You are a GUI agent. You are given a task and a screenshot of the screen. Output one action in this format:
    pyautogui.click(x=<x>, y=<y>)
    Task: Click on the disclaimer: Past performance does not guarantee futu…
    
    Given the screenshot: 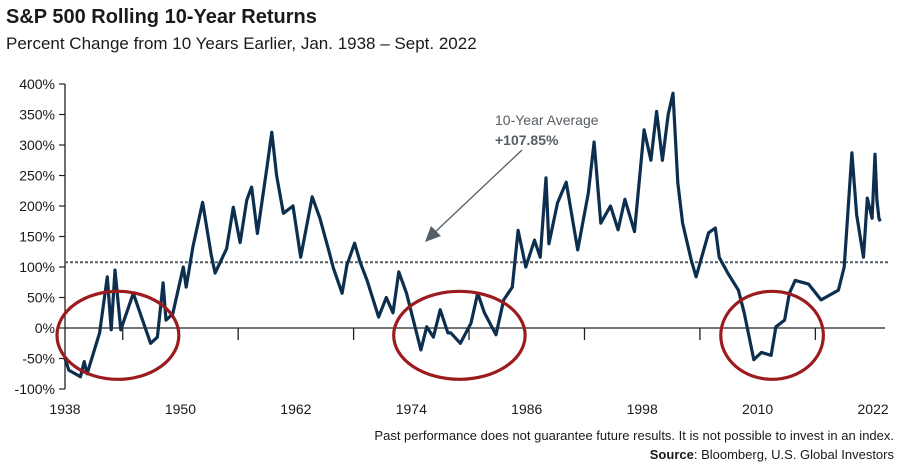 What is the action you would take?
    pyautogui.click(x=634, y=435)
    